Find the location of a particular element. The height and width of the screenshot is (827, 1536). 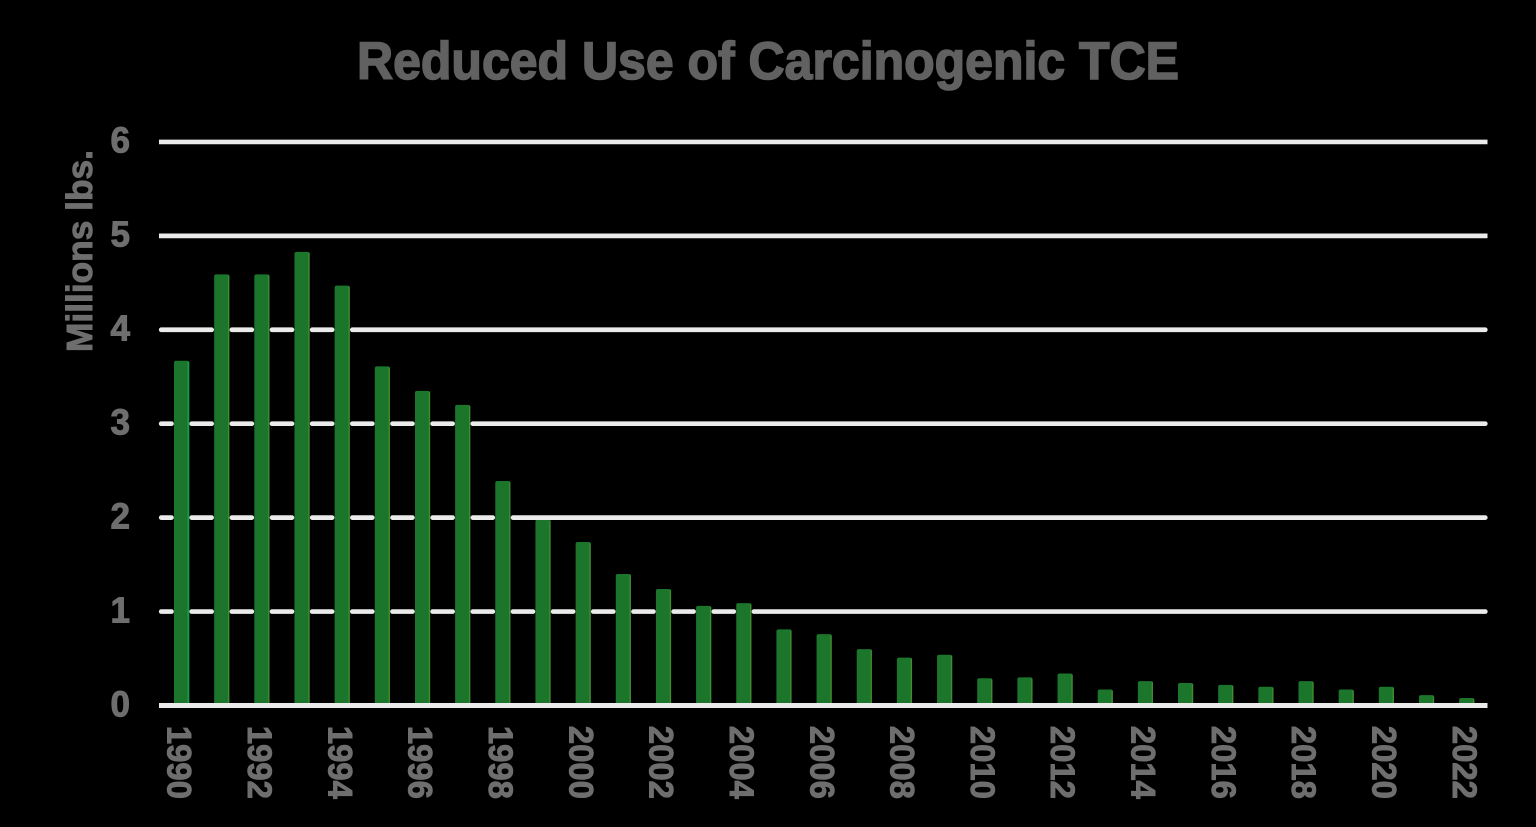

svg-text: 6 is located at coordinates (121, 141).